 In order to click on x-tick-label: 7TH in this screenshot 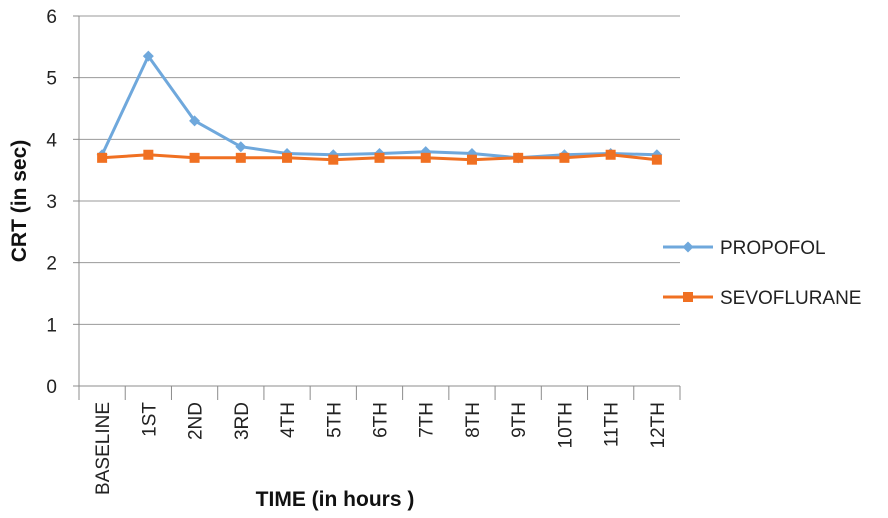, I will do `click(427, 420)`.